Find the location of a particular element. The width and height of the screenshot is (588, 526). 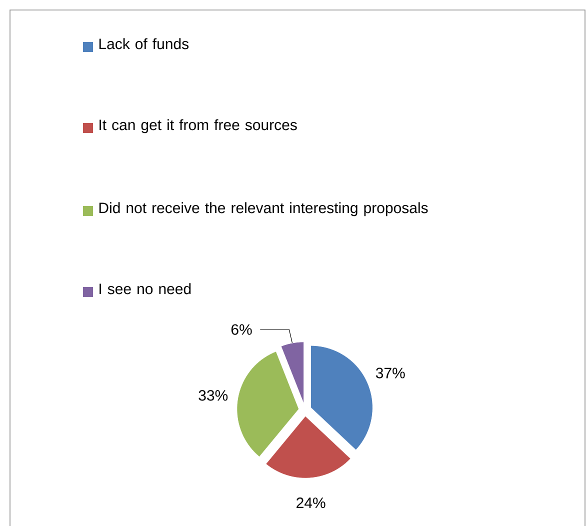

legend-label: Lack of funds is located at coordinates (144, 44).